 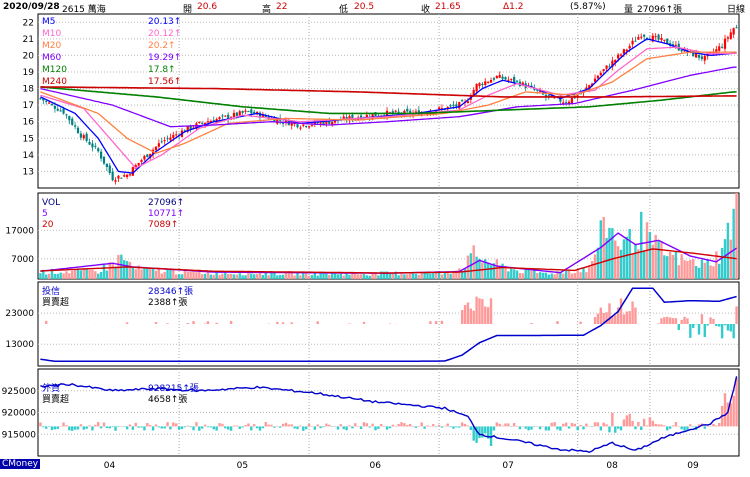 I want to click on legend-trust-1-name: 買賣超, so click(x=55, y=302).